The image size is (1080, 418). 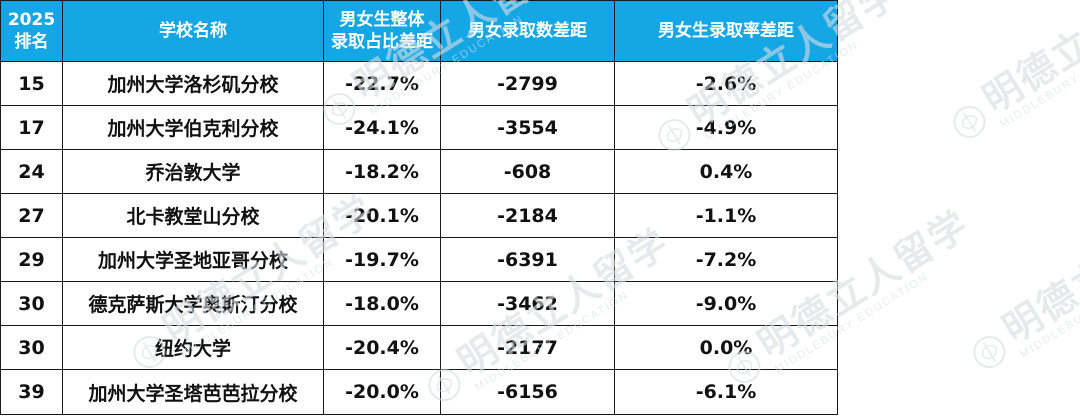 What do you see at coordinates (193, 171) in the screenshot?
I see `school-cell: 乔治敦大学` at bounding box center [193, 171].